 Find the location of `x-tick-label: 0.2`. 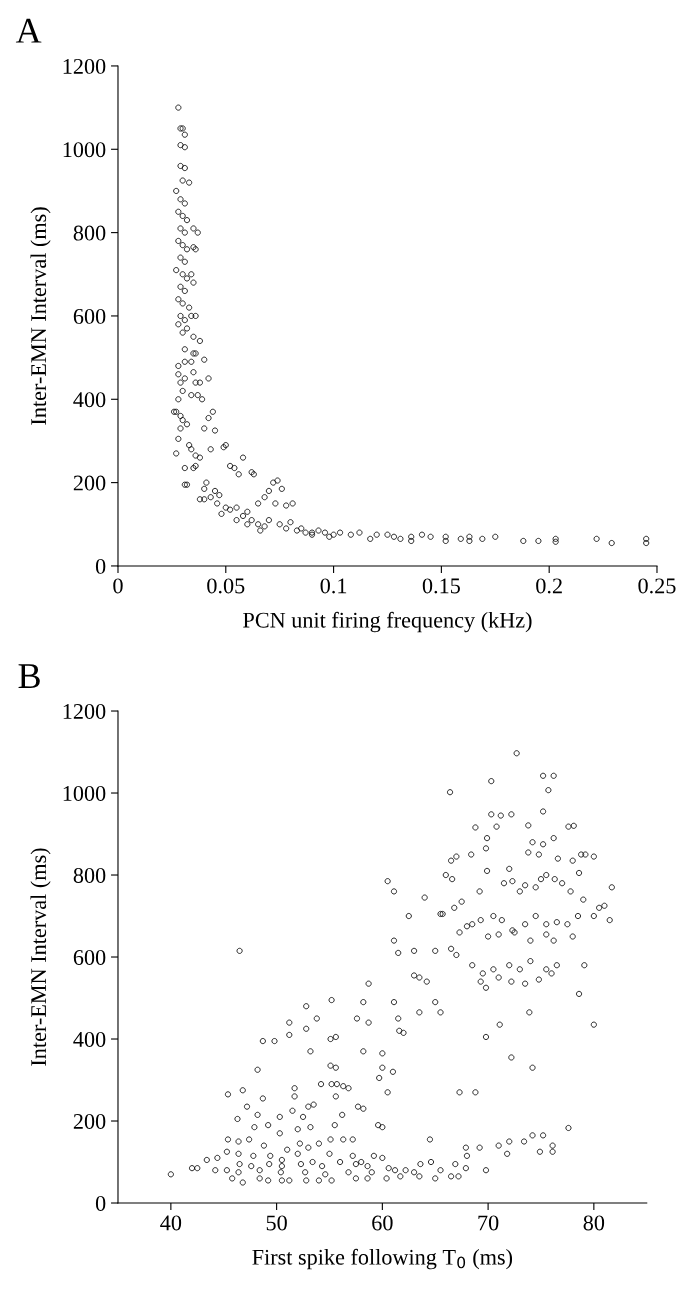

x-tick-label: 0.2 is located at coordinates (549, 586).